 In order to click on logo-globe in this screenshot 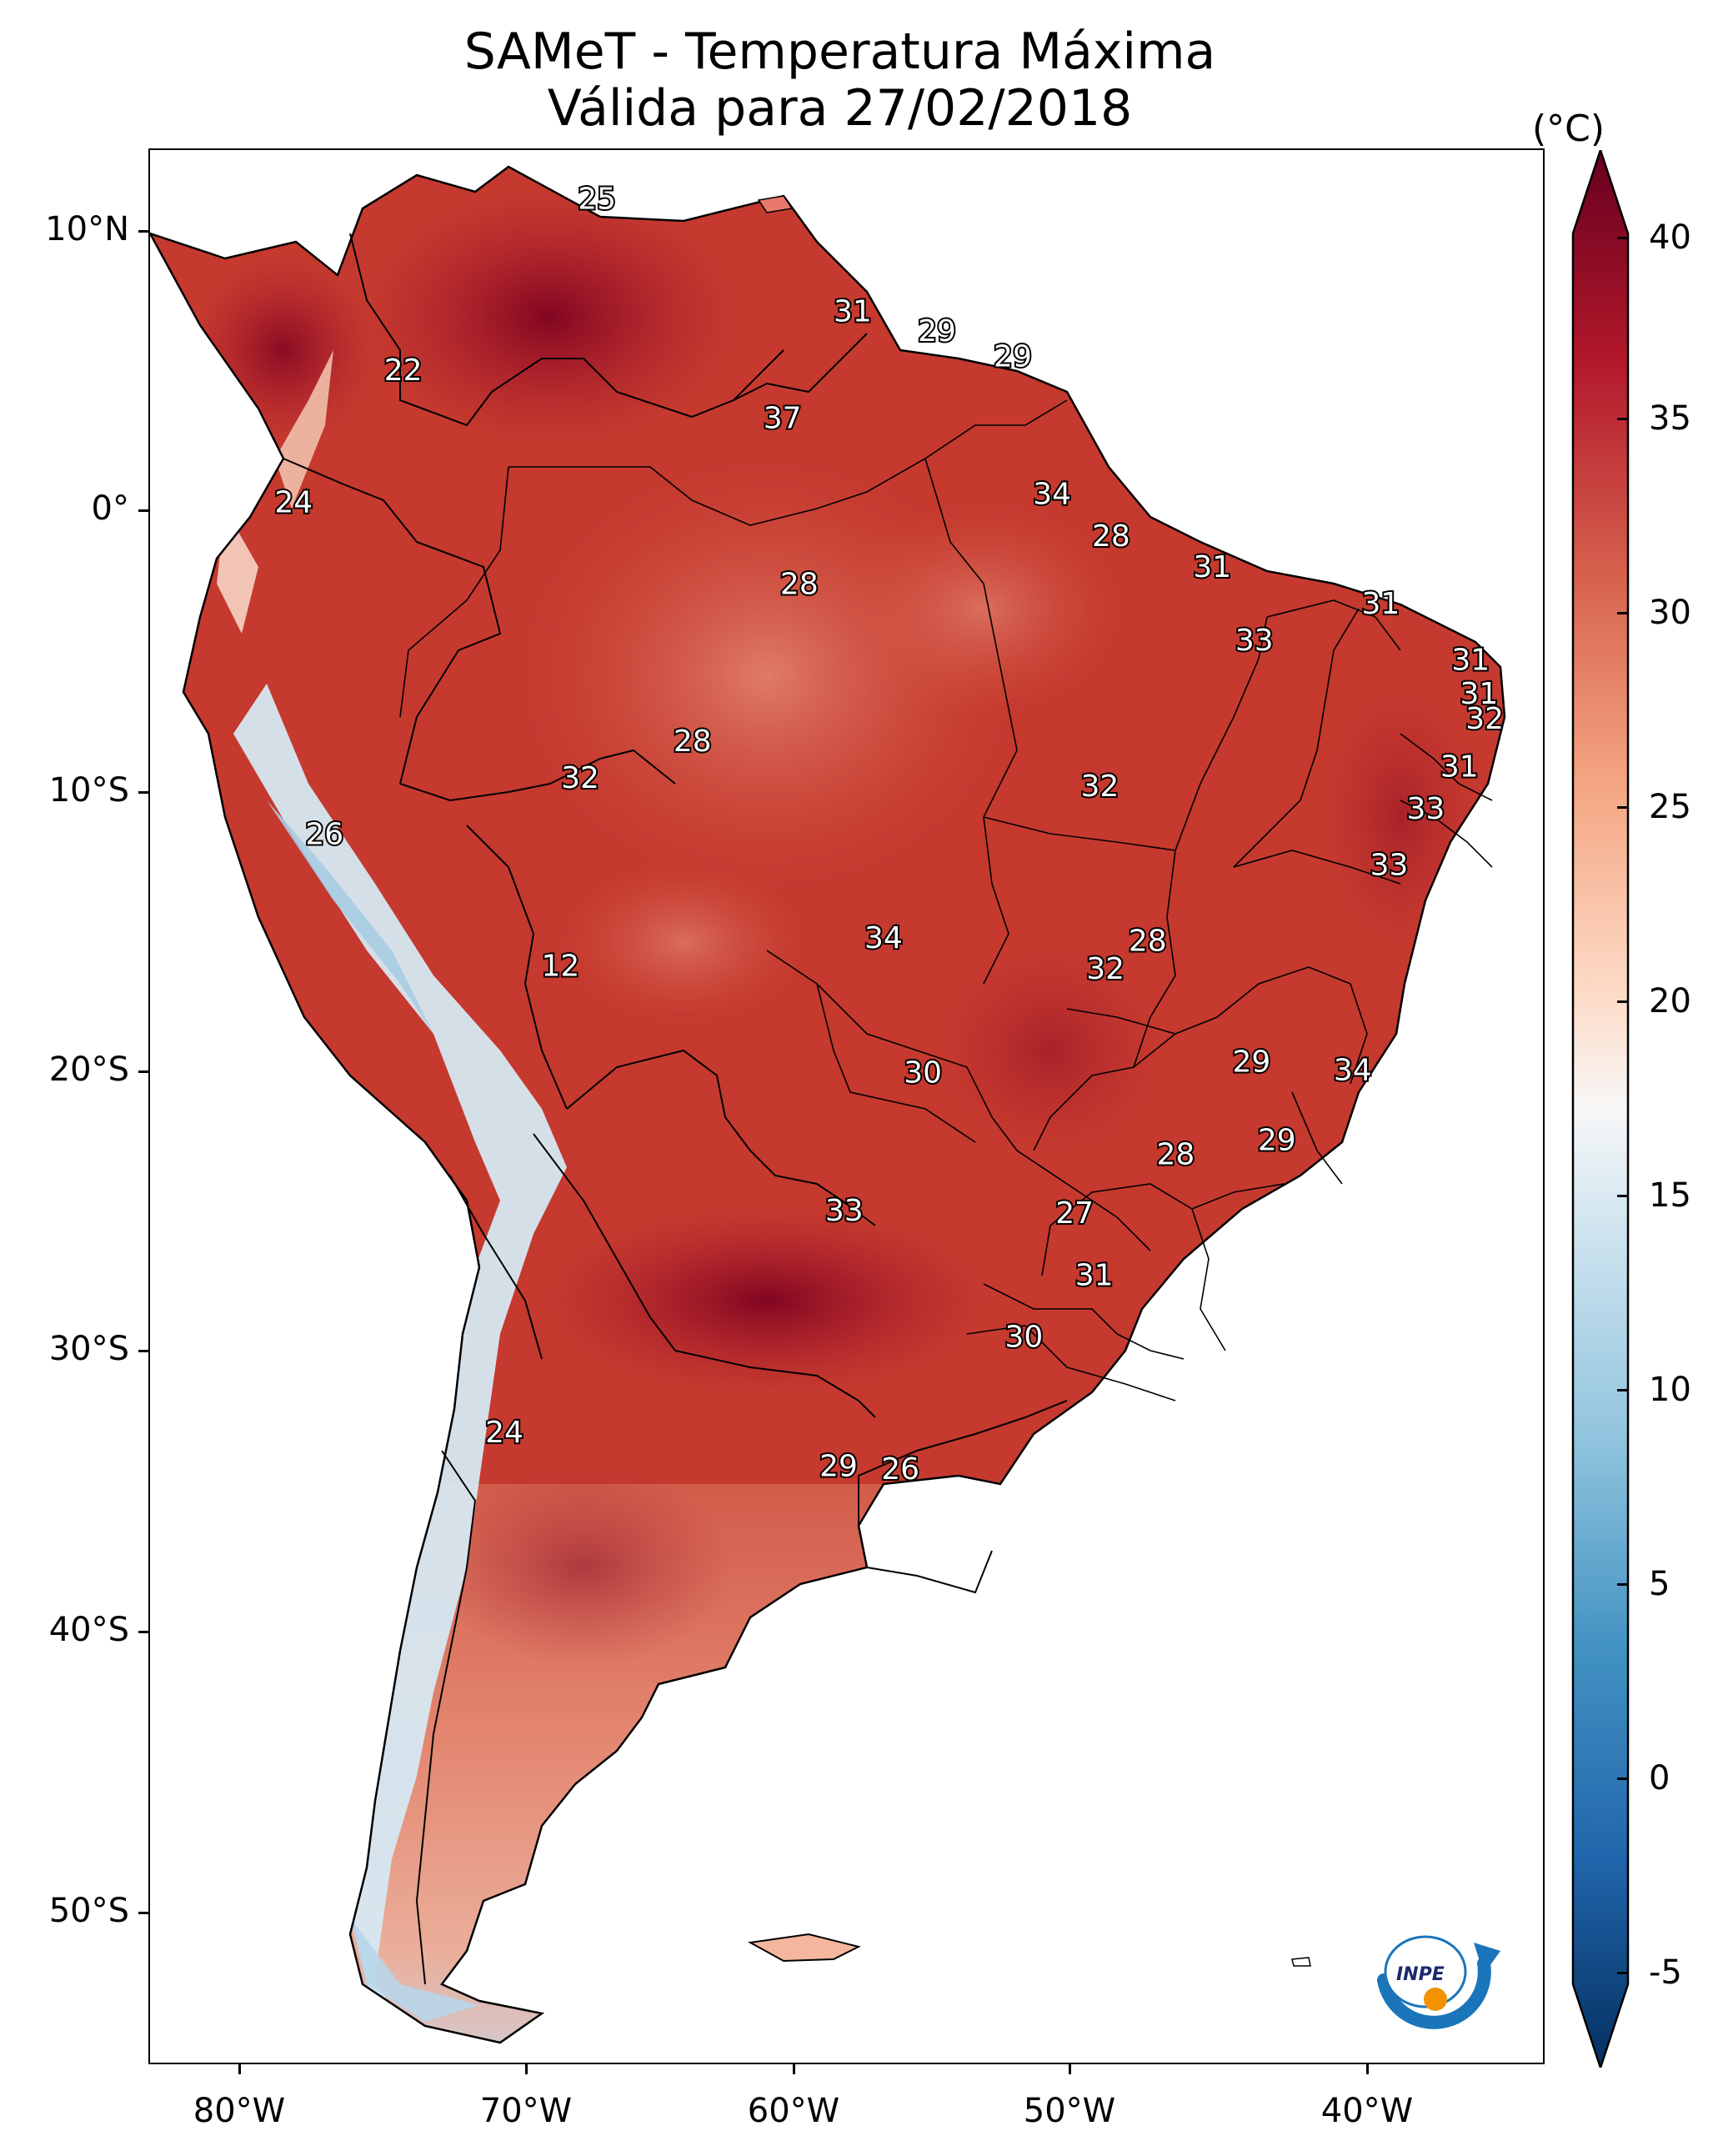, I will do `click(1425, 1971)`.